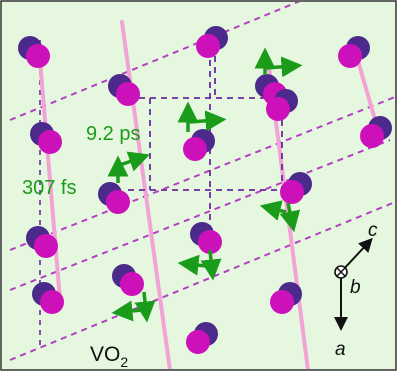 The height and width of the screenshot is (376, 397). Describe the element at coordinates (124, 362) in the screenshot. I see `compound-subscript: 2` at that location.